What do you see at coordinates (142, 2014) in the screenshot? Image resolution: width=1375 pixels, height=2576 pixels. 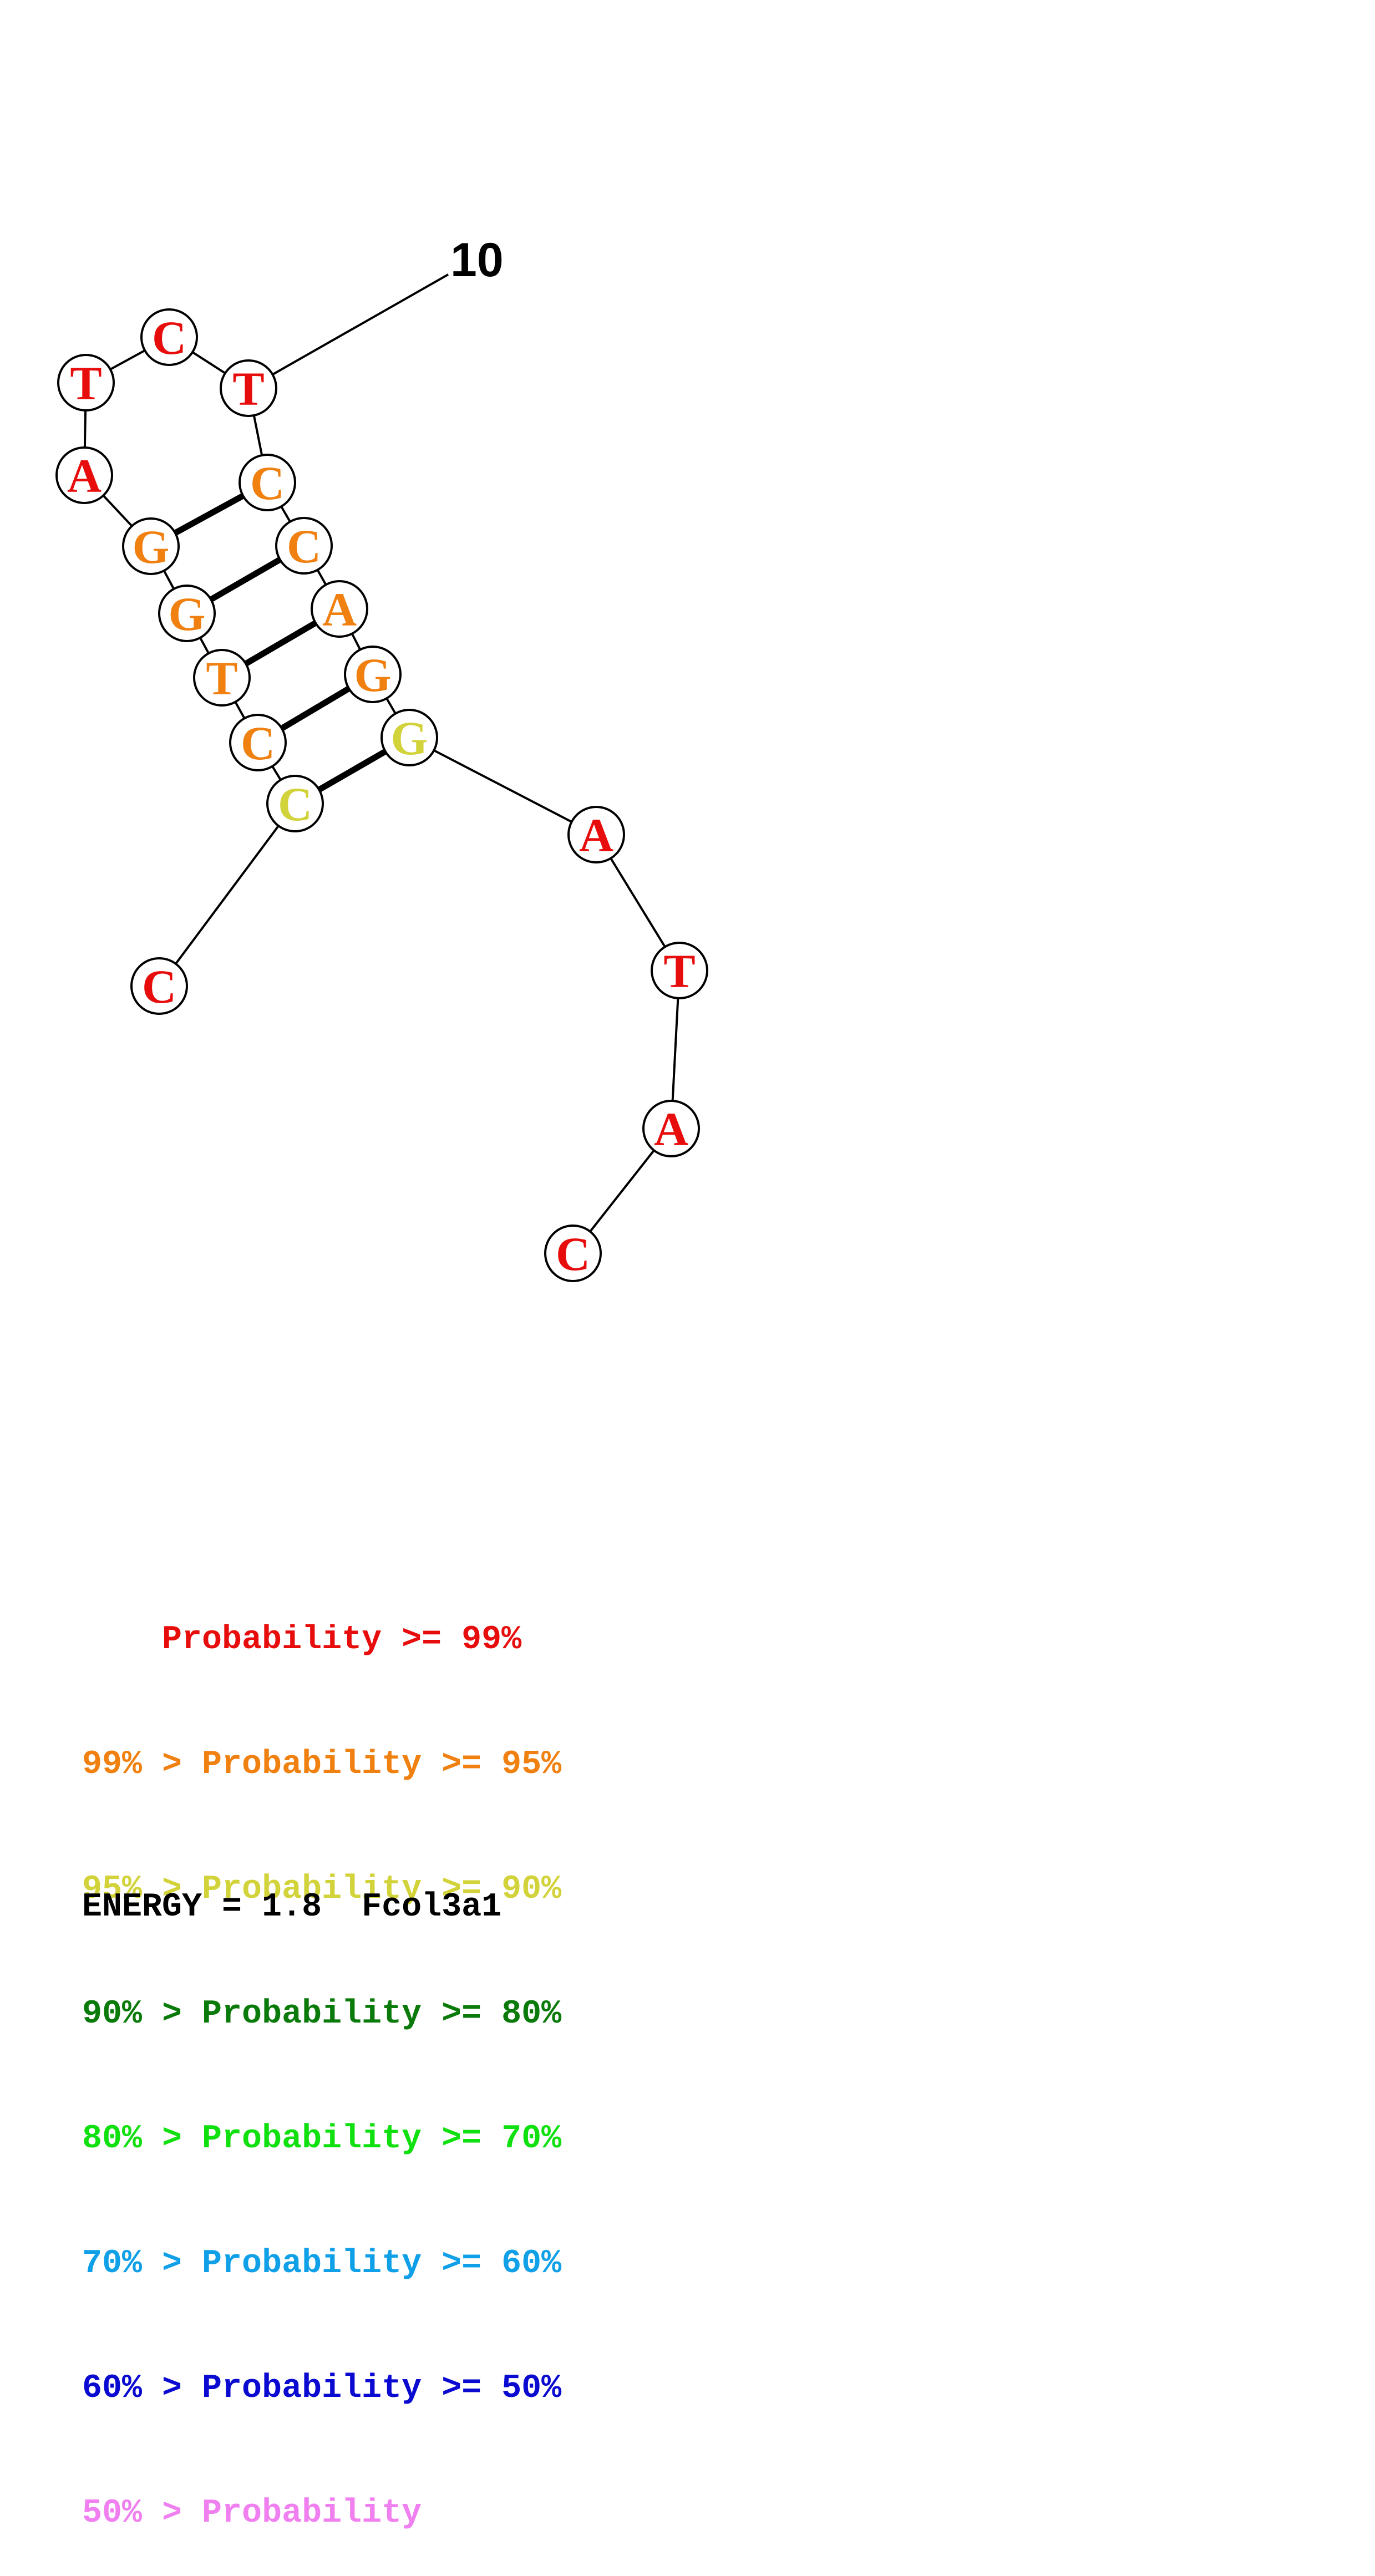 I see `legend-prefix: 90% >` at bounding box center [142, 2014].